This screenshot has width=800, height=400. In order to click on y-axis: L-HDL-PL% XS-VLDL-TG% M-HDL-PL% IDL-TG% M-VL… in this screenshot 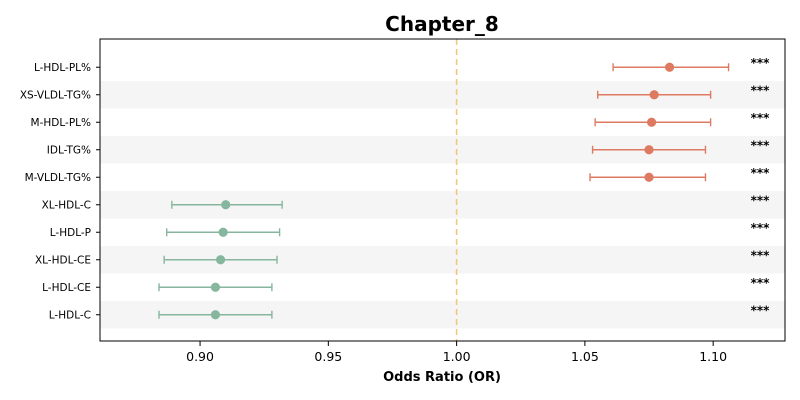, I will do `click(60, 192)`.